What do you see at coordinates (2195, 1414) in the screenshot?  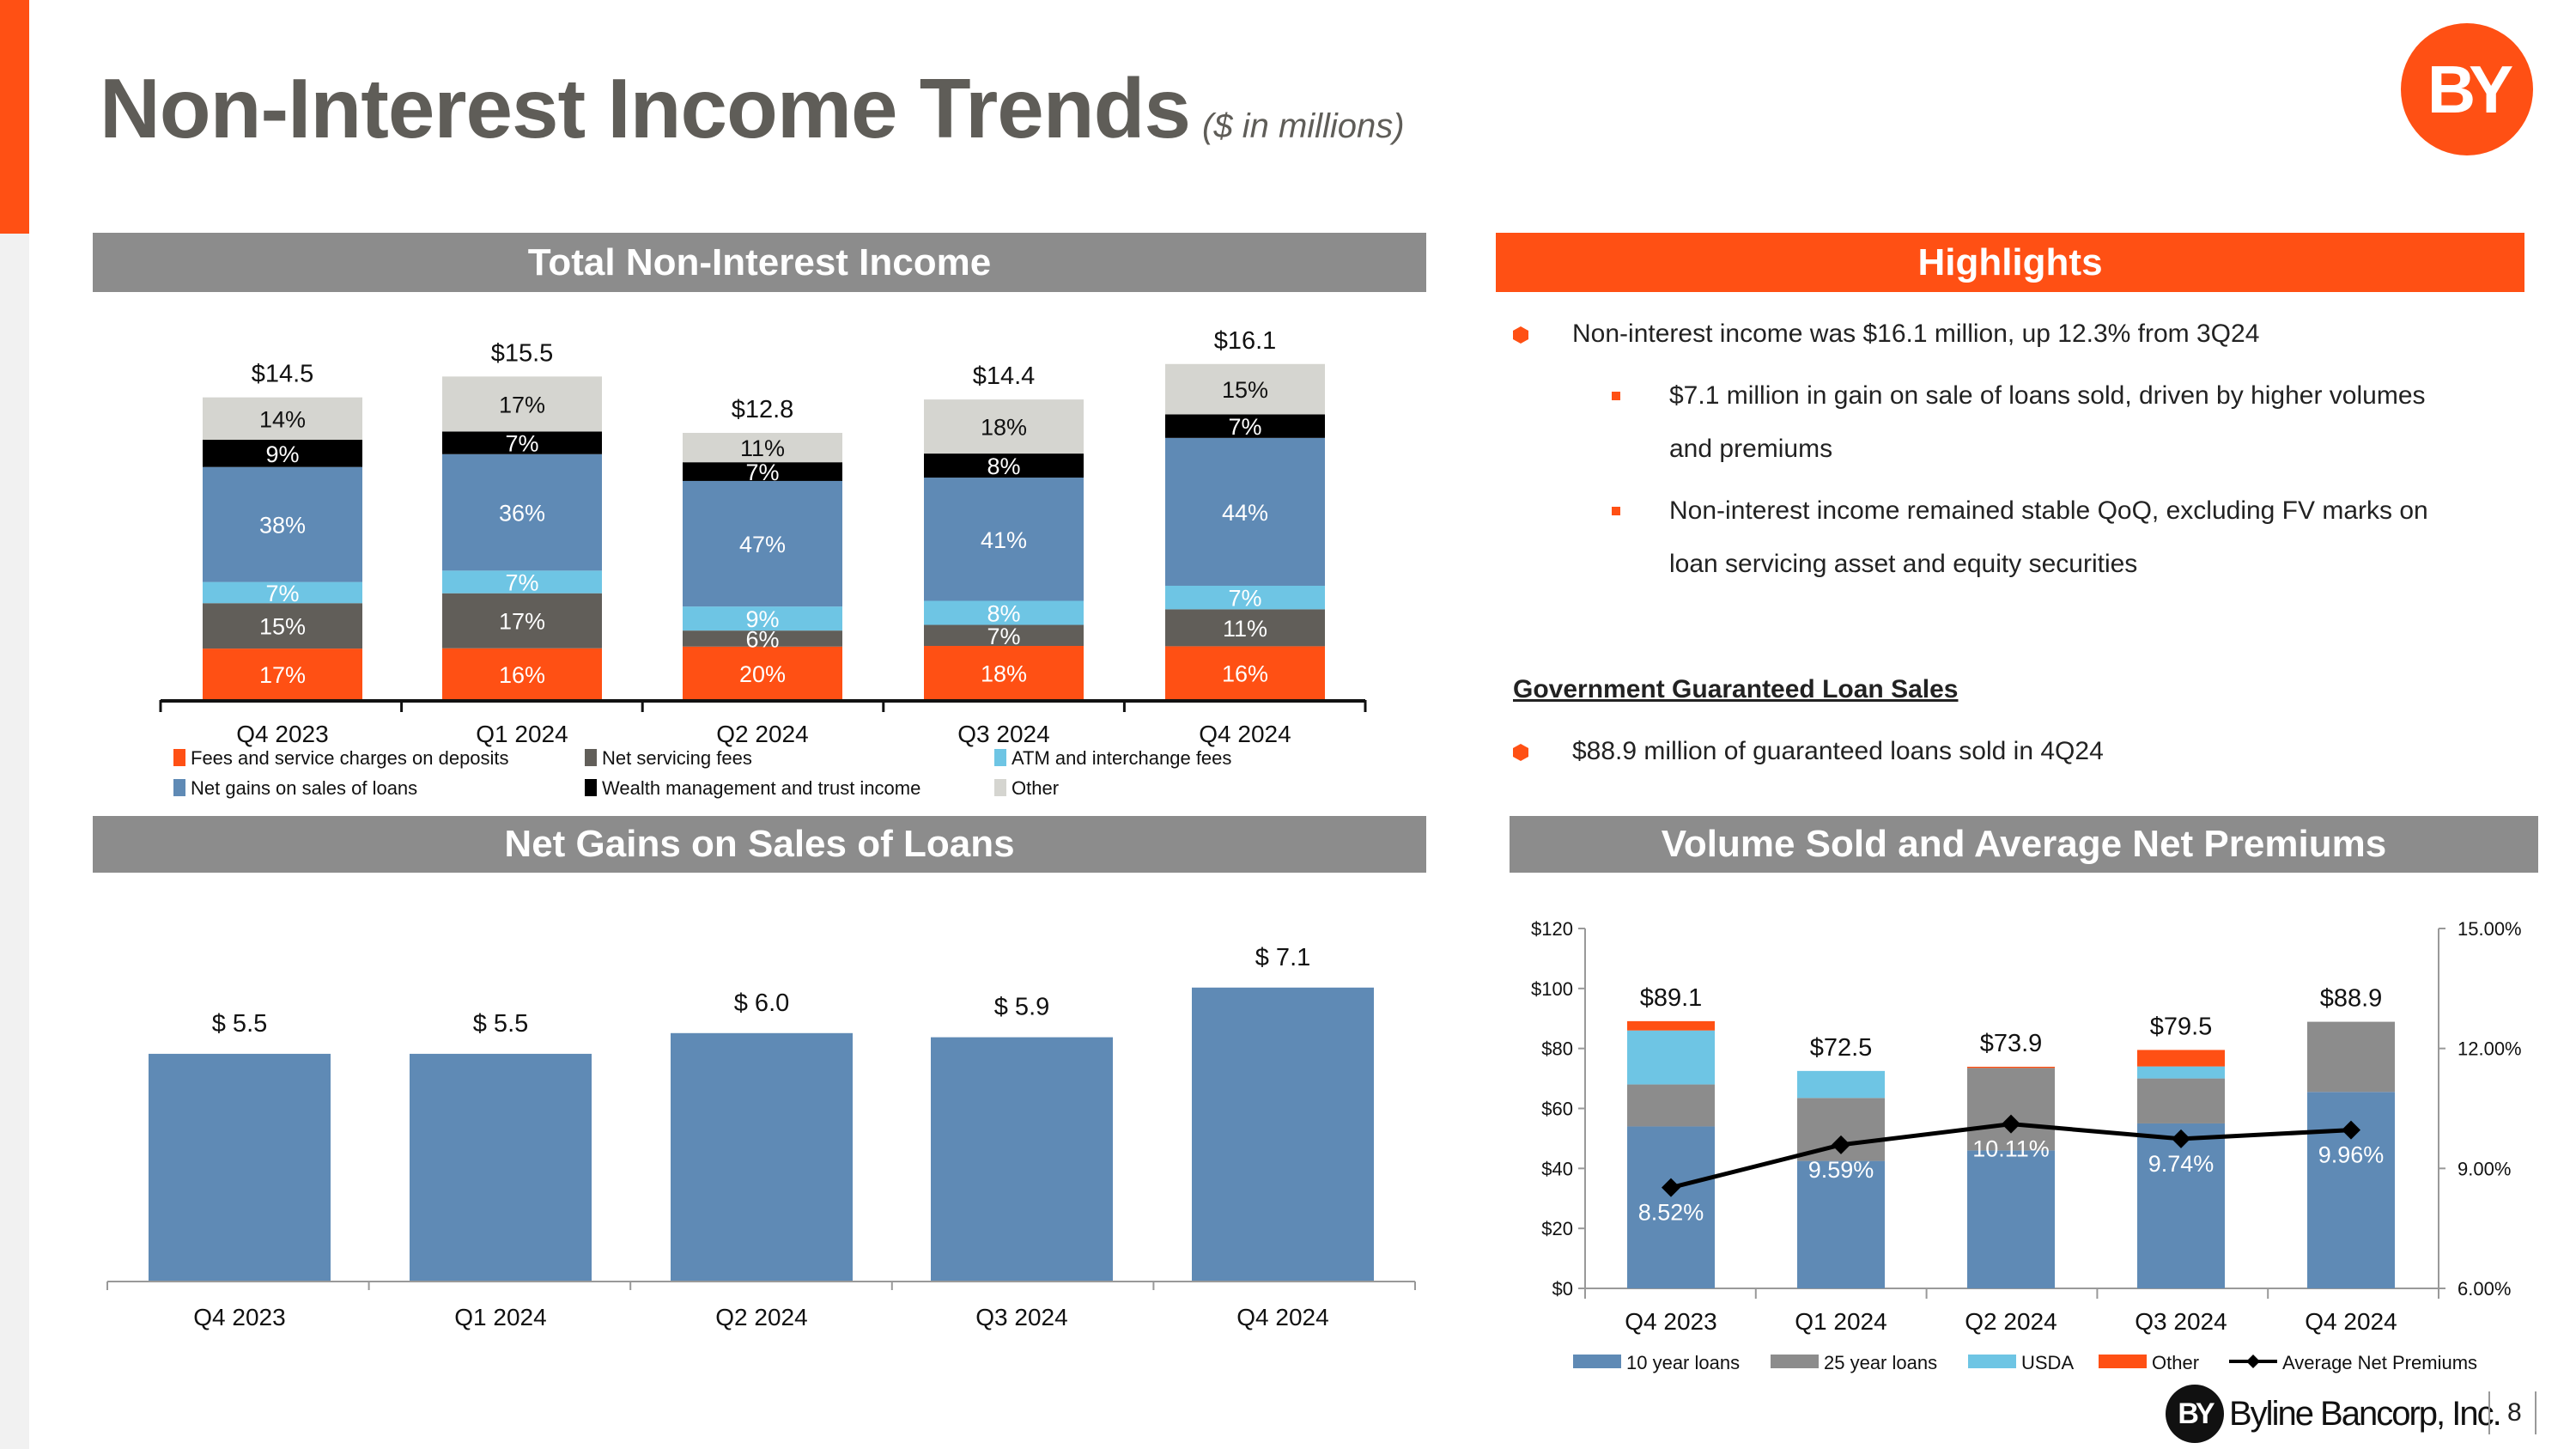 I see `footer-logo: BY` at bounding box center [2195, 1414].